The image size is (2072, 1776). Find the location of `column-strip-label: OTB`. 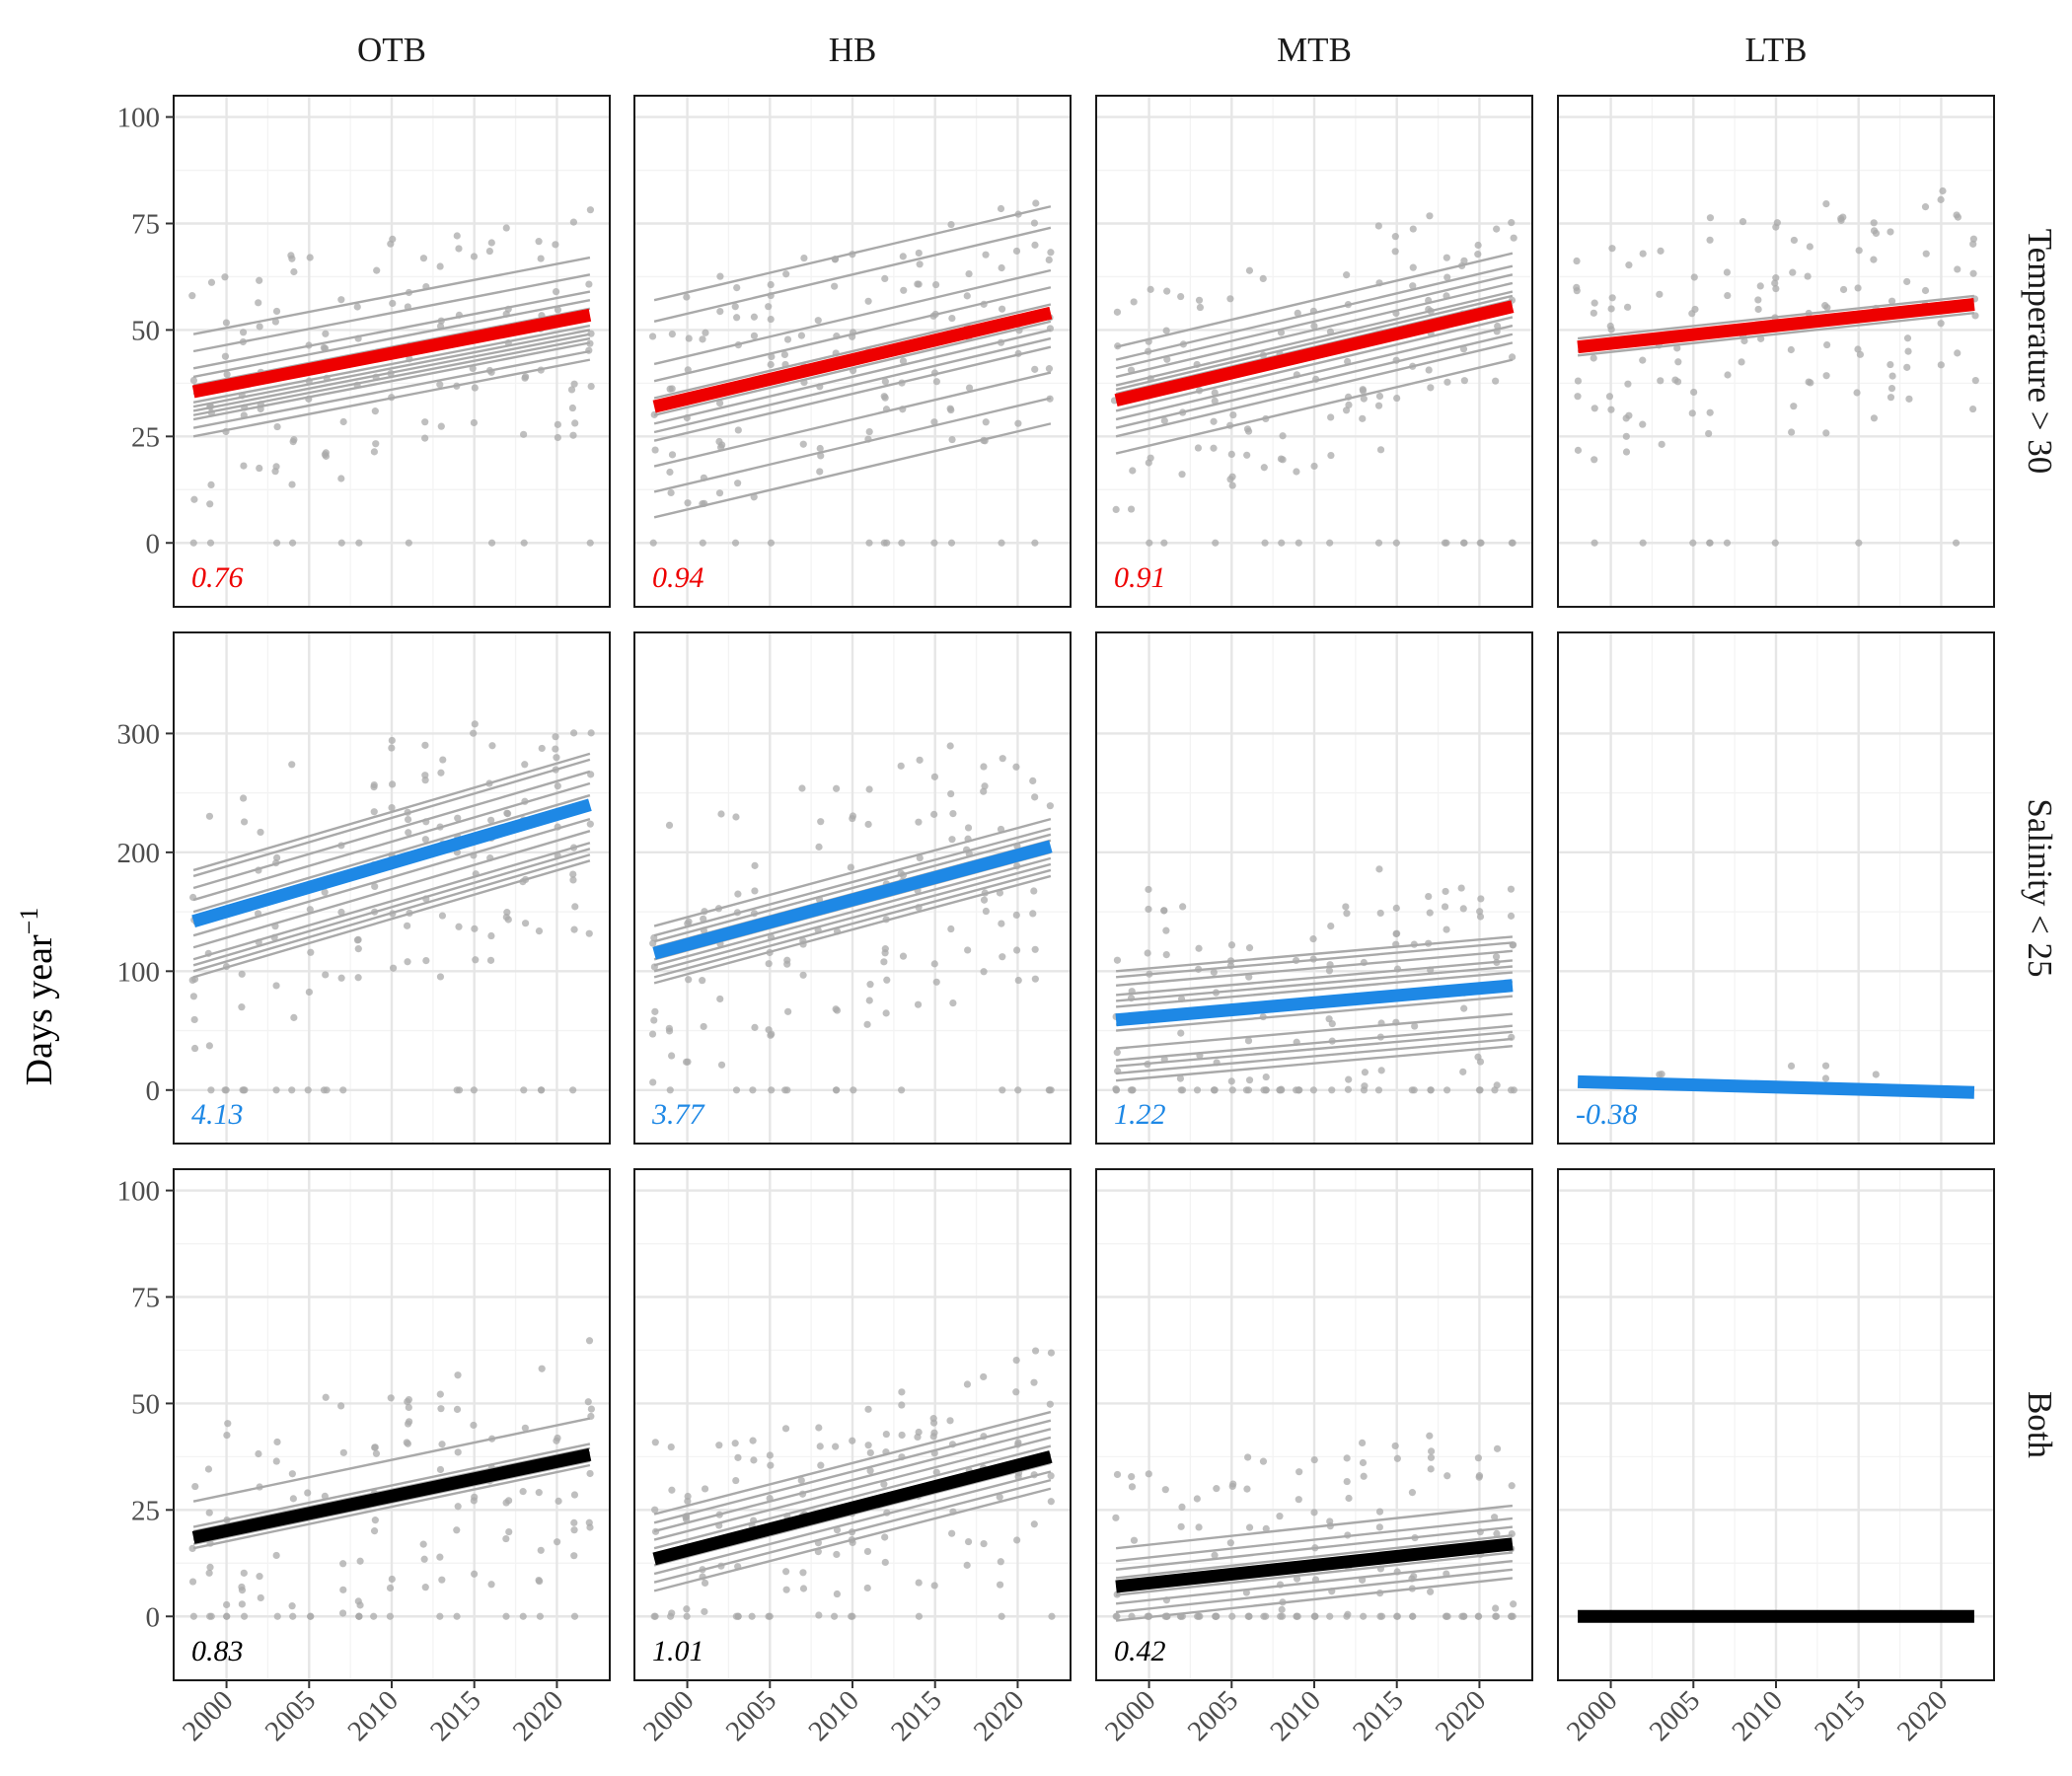

column-strip-label: OTB is located at coordinates (392, 50).